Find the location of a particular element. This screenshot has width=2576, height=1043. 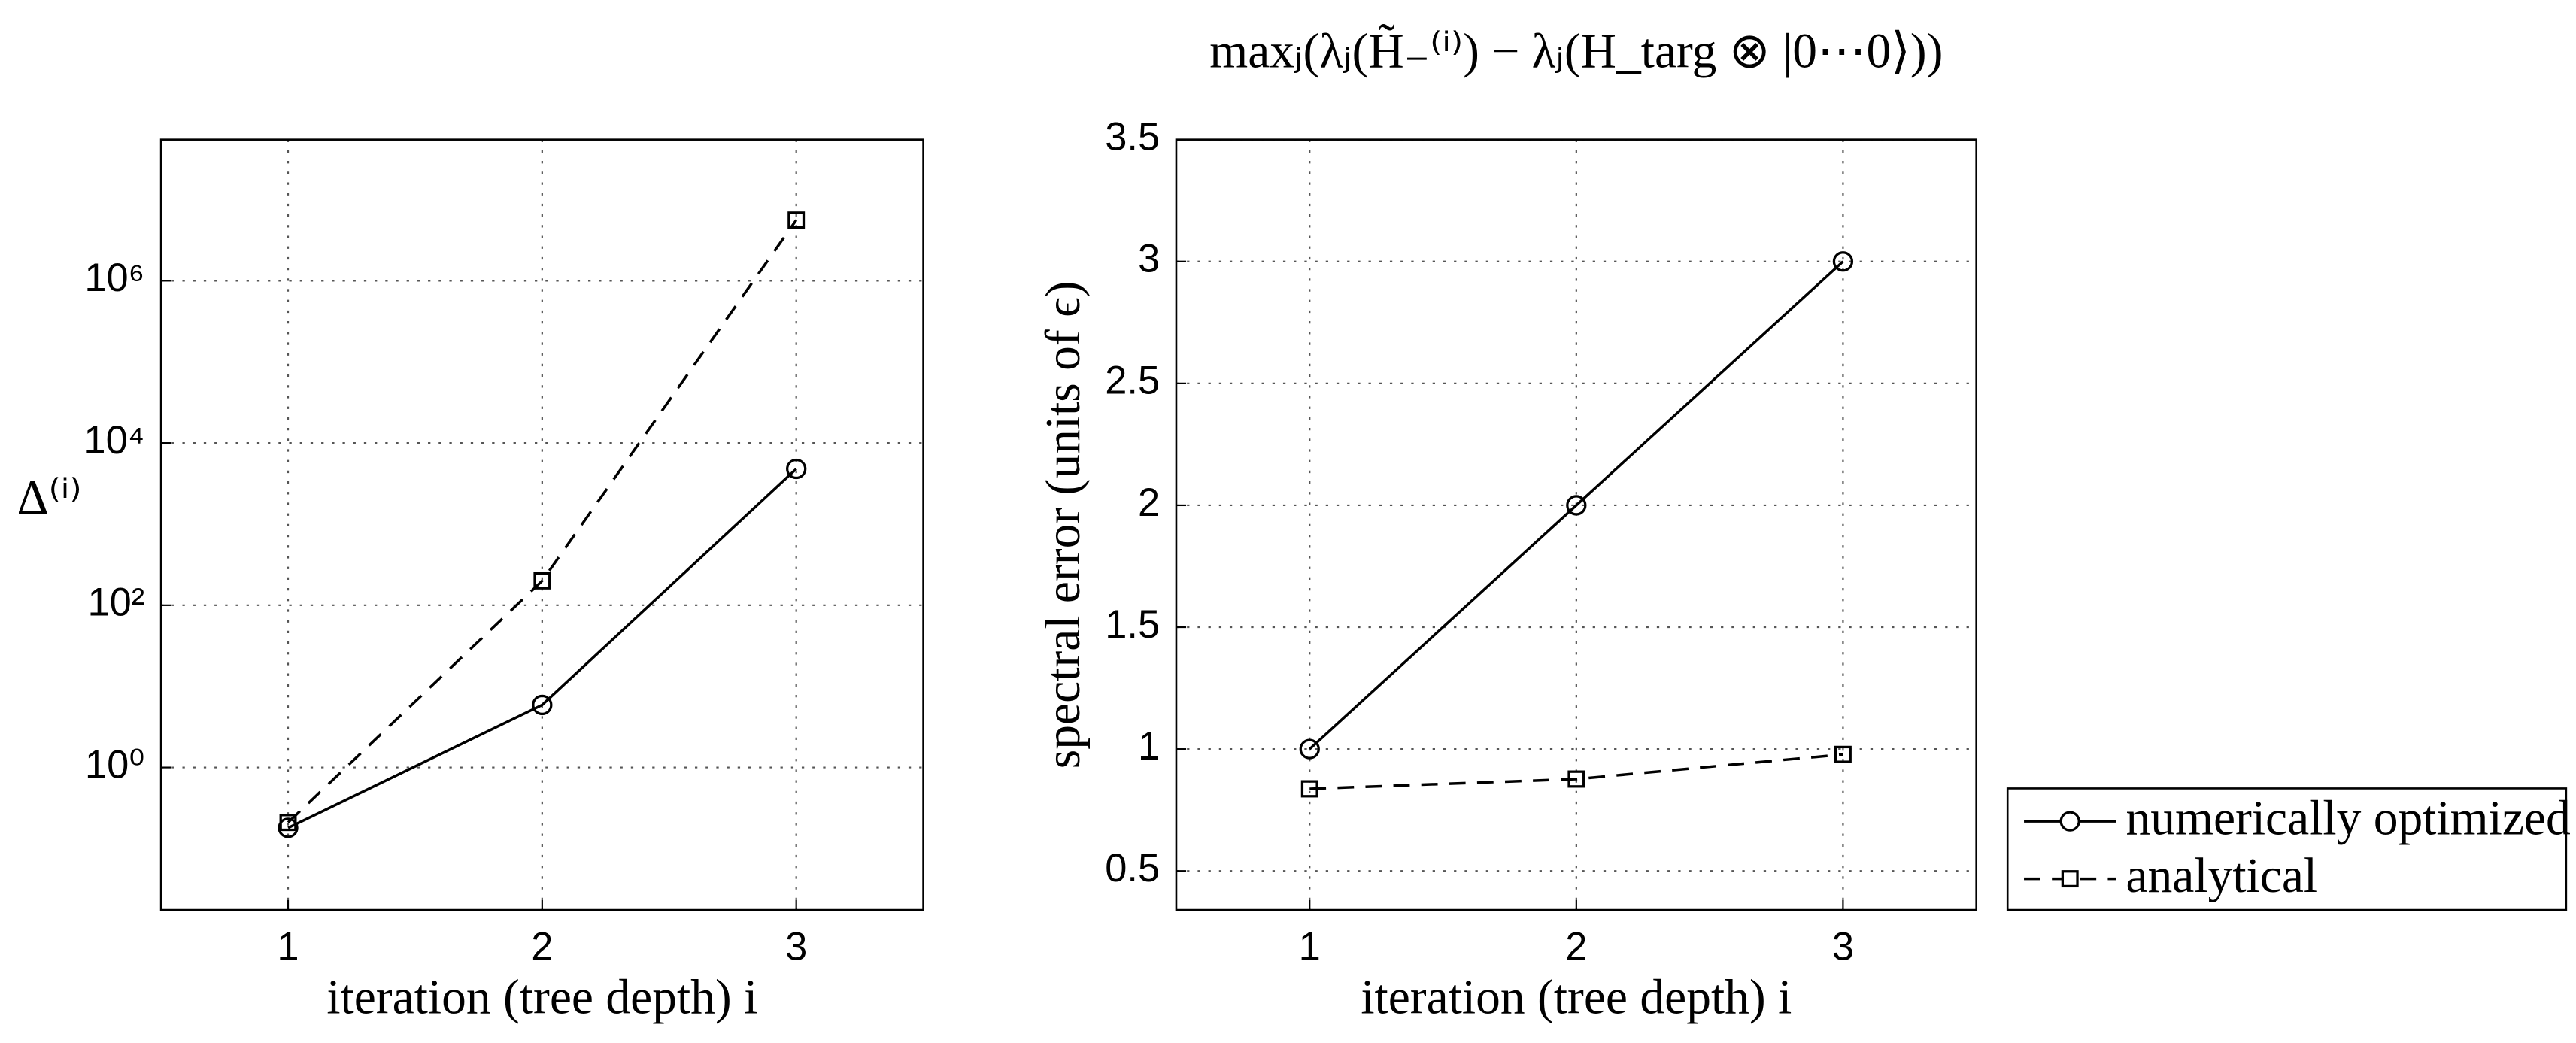

y-axis-label: Δ⁽ⁱ⁾ is located at coordinates (49, 498).